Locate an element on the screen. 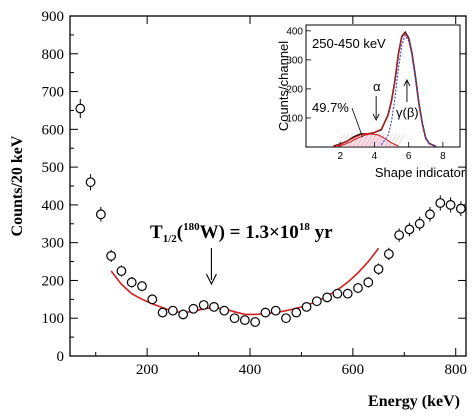  inset-x-tick-label: 6 is located at coordinates (409, 156).